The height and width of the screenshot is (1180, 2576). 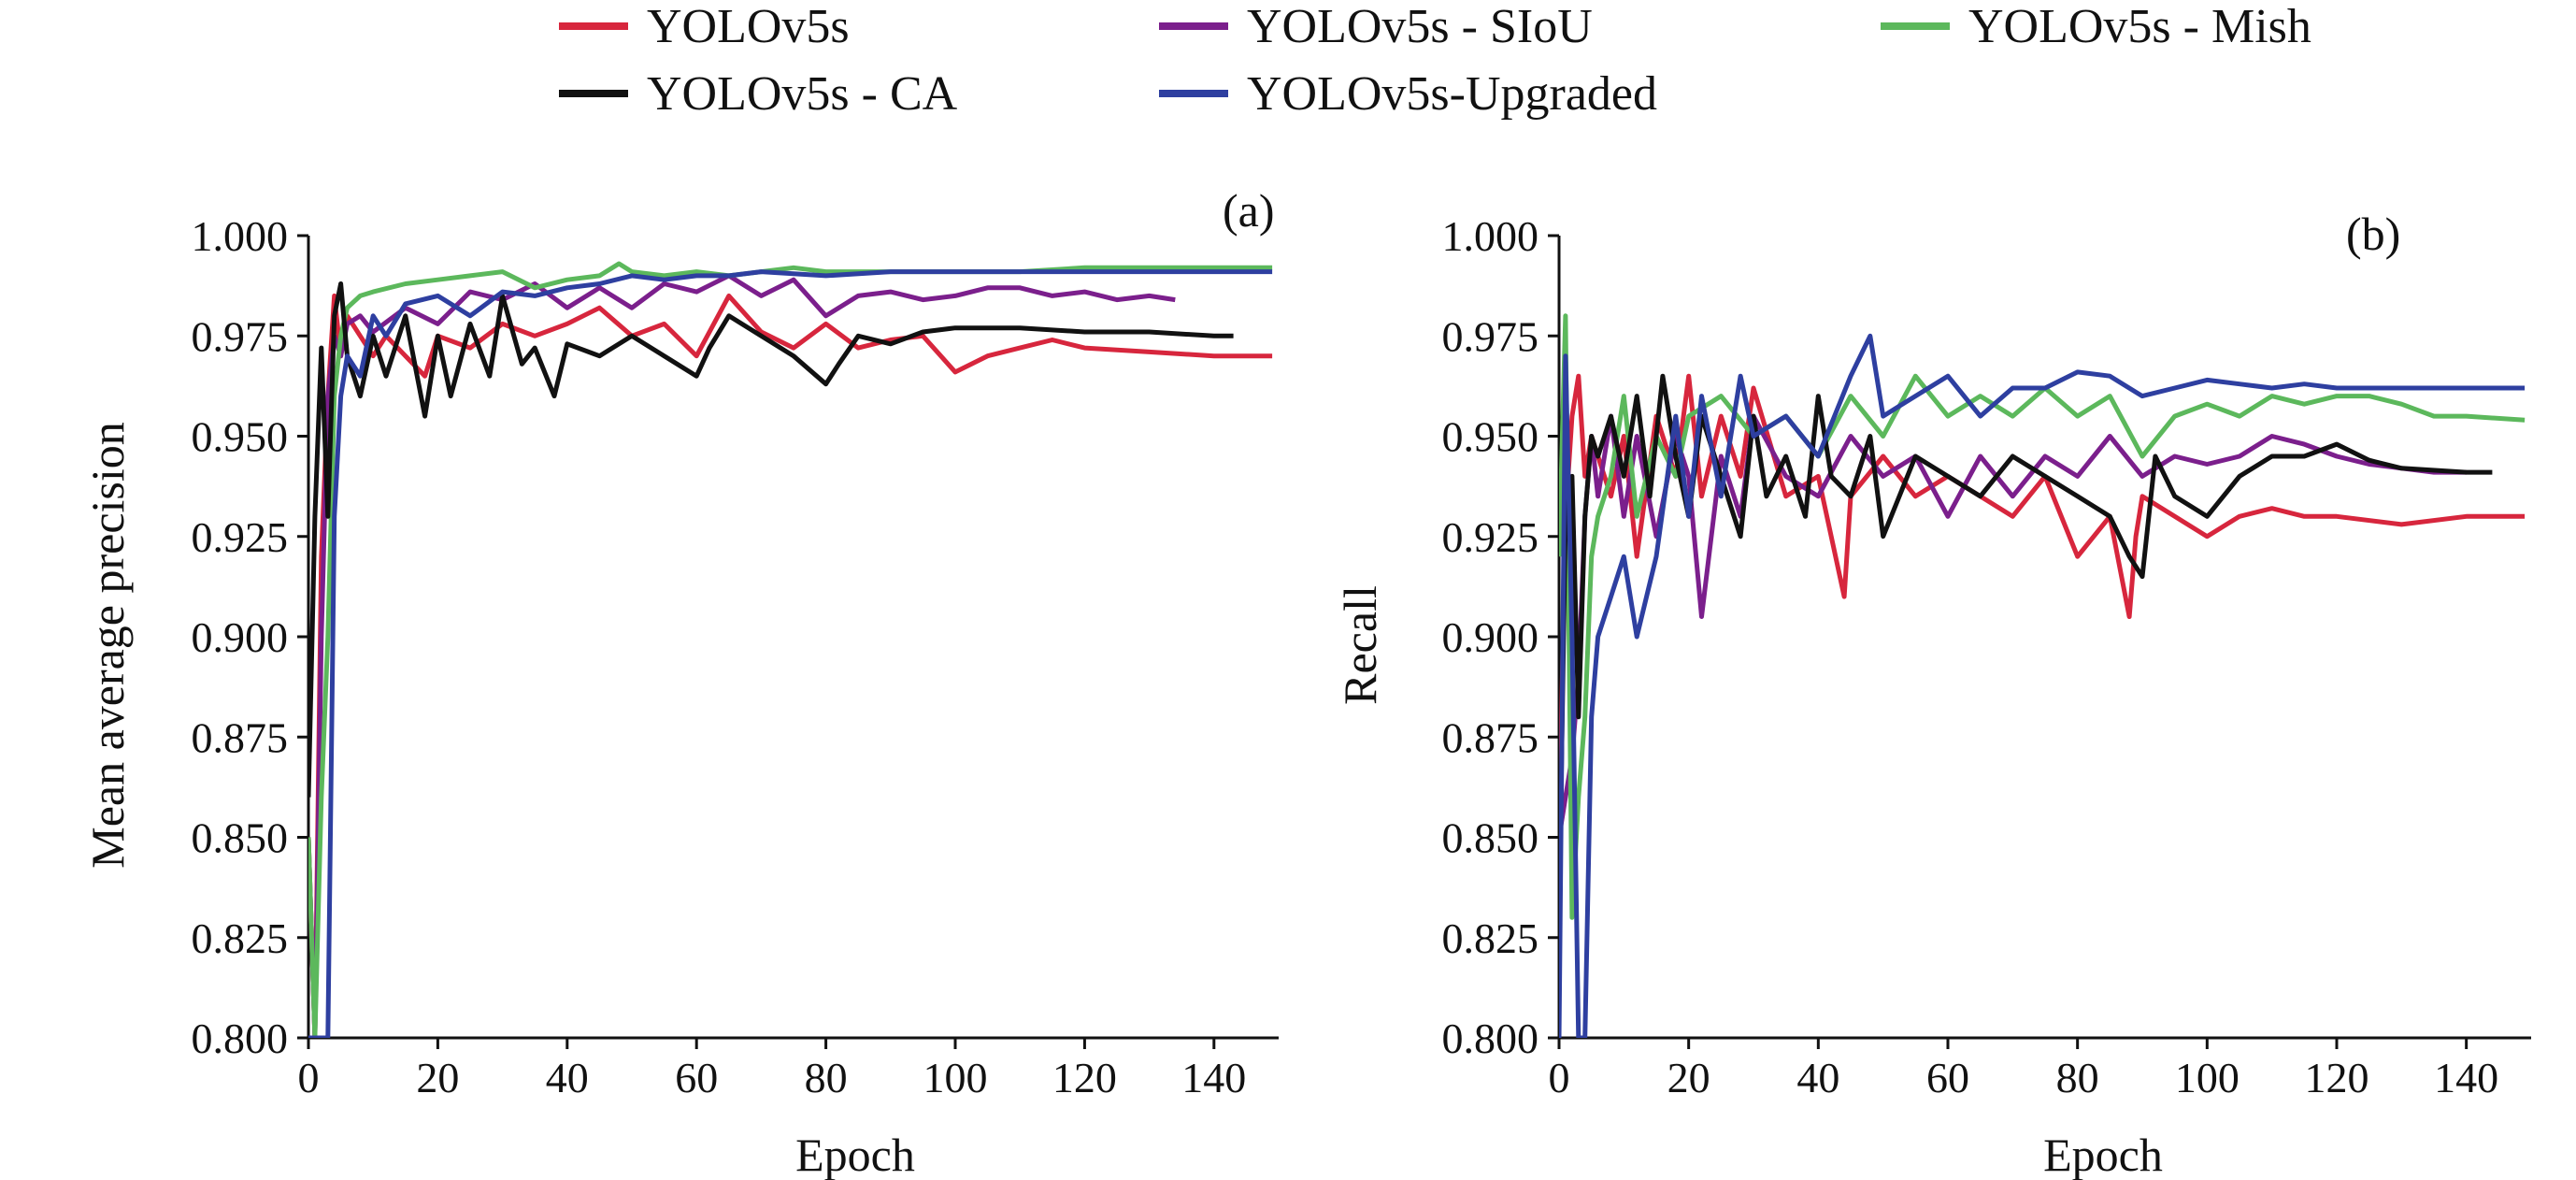 I want to click on x-tick-label-a: 80, so click(x=826, y=1077).